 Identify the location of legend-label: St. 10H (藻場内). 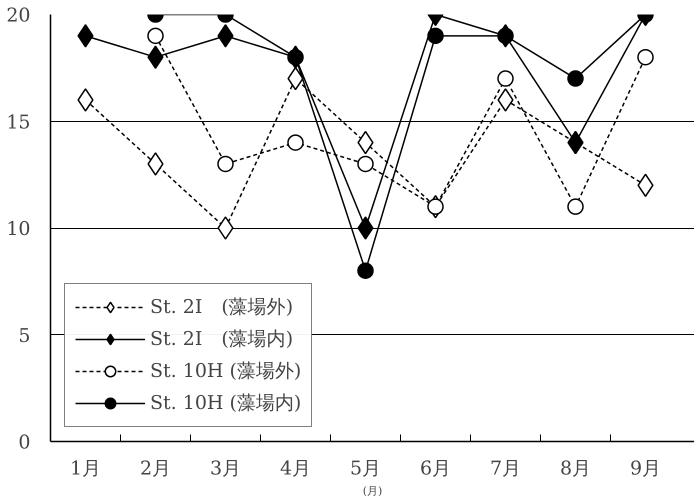
(226, 403).